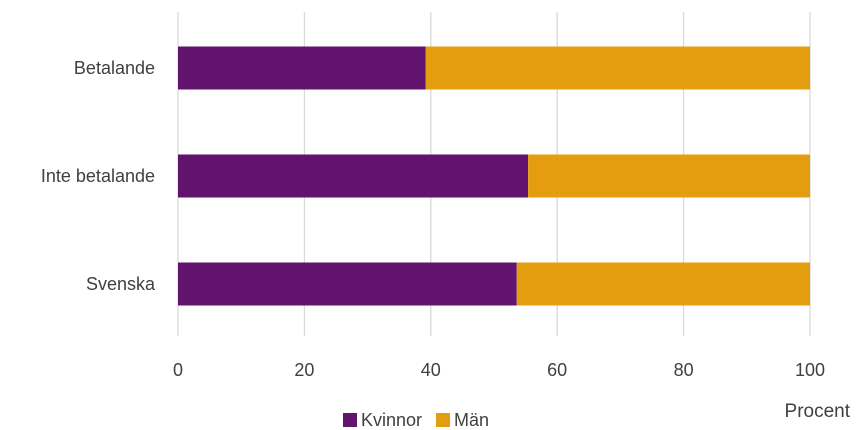 Image resolution: width=861 pixels, height=430 pixels. What do you see at coordinates (818, 411) in the screenshot?
I see `x-axis-unit-label: Procent` at bounding box center [818, 411].